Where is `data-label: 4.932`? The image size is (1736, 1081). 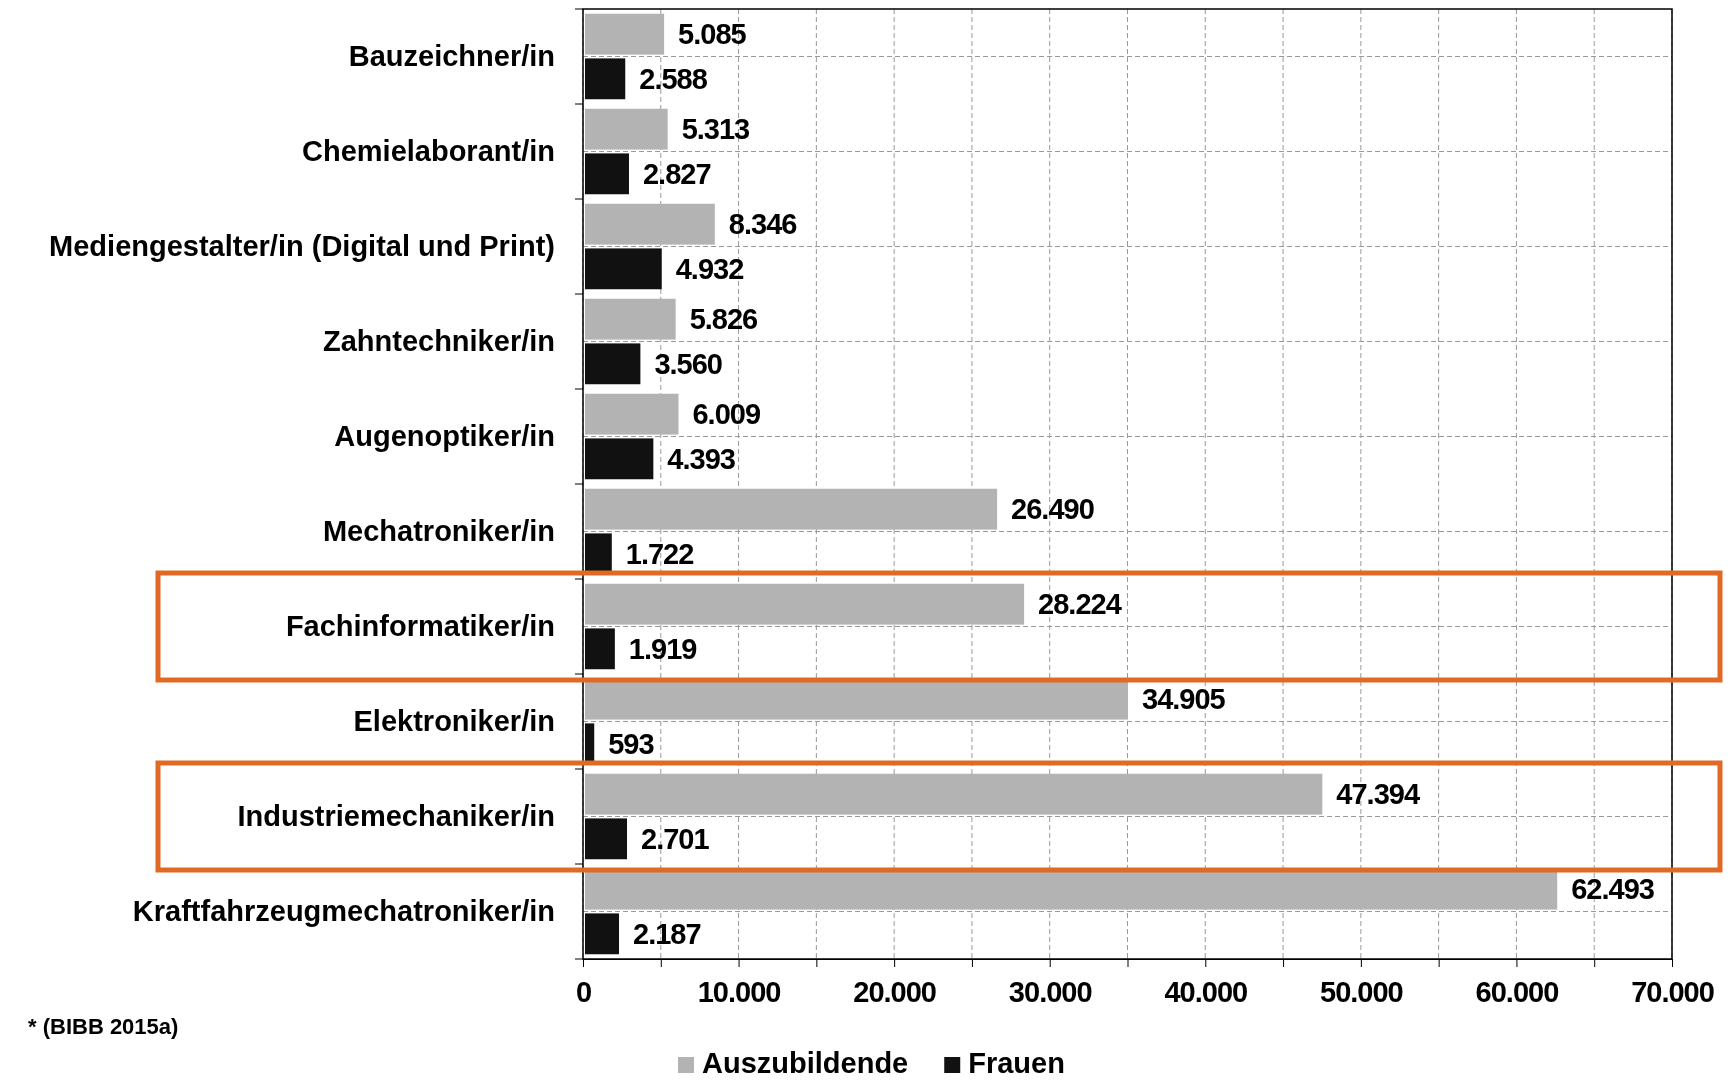 data-label: 4.932 is located at coordinates (709, 268).